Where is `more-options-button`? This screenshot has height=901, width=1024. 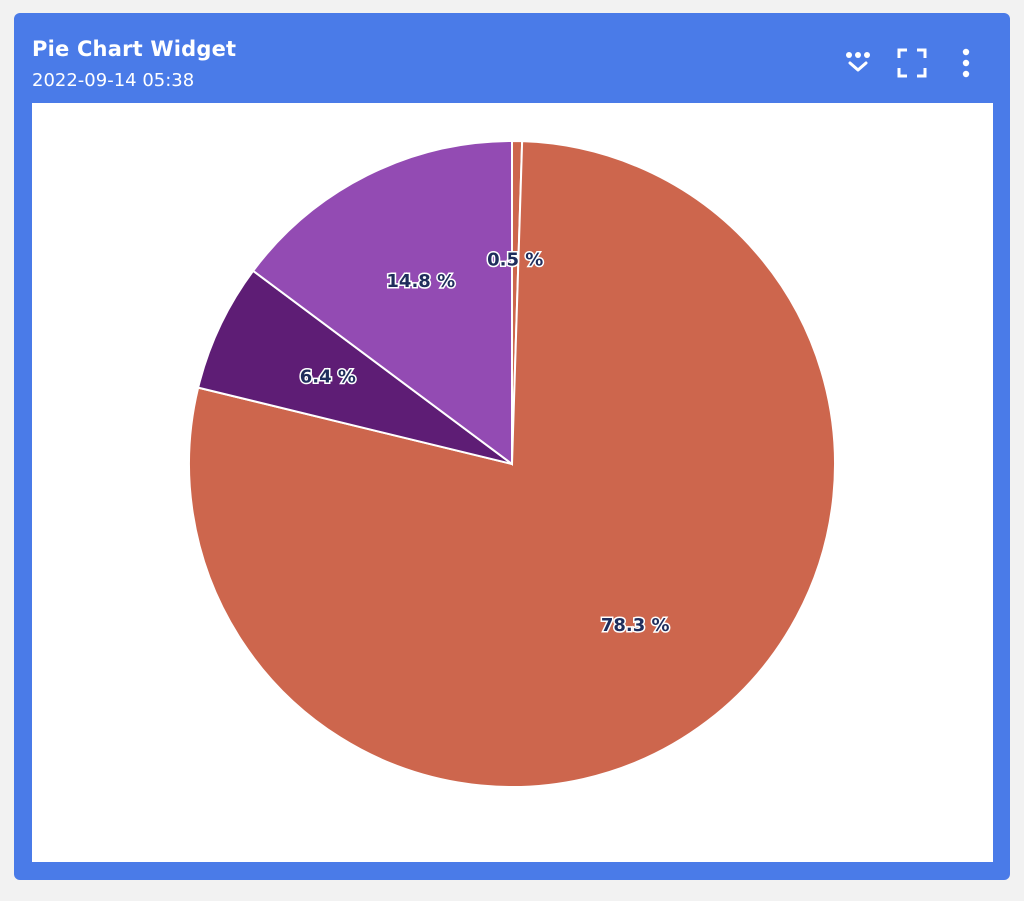
more-options-button is located at coordinates (966, 63).